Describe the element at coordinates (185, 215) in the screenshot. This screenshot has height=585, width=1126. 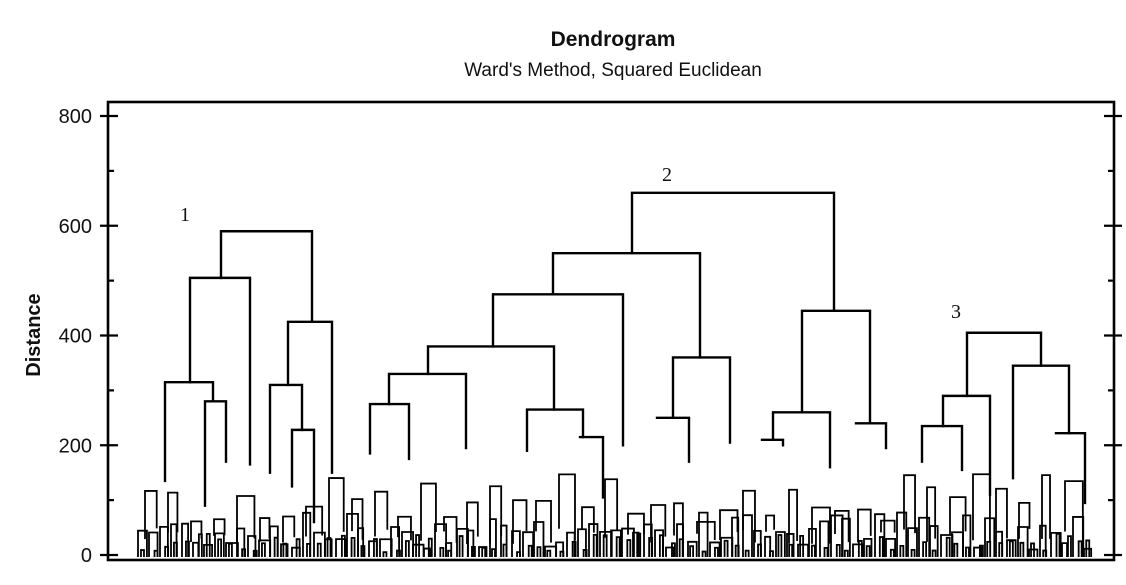
I see `cluster-label-1: 1` at that location.